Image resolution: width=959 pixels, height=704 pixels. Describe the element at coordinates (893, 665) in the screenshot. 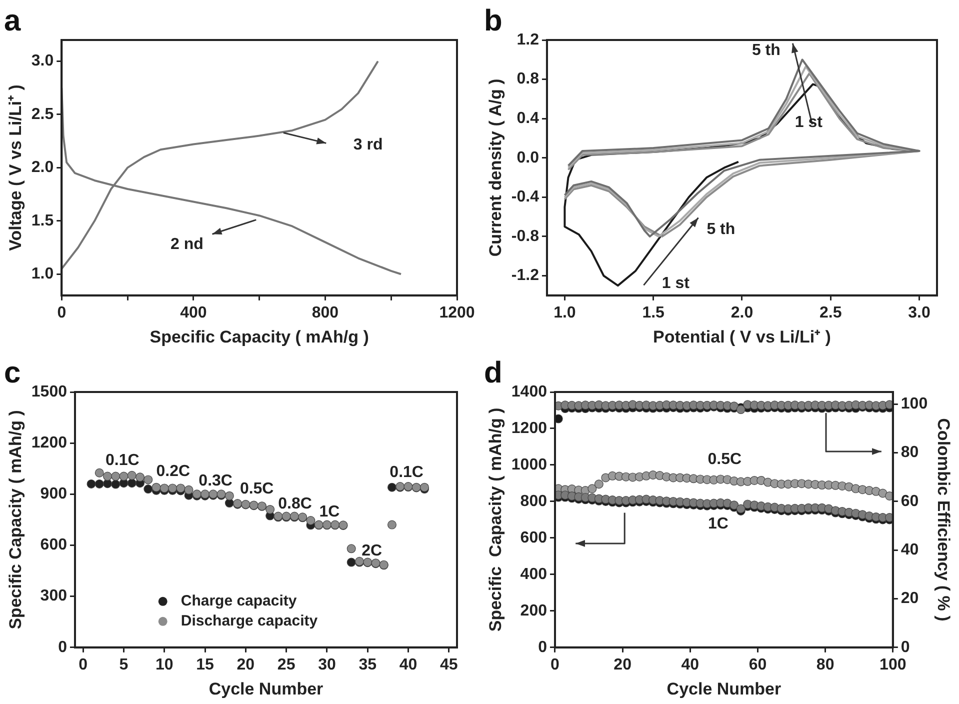

I see `x-tick-label: 100` at that location.